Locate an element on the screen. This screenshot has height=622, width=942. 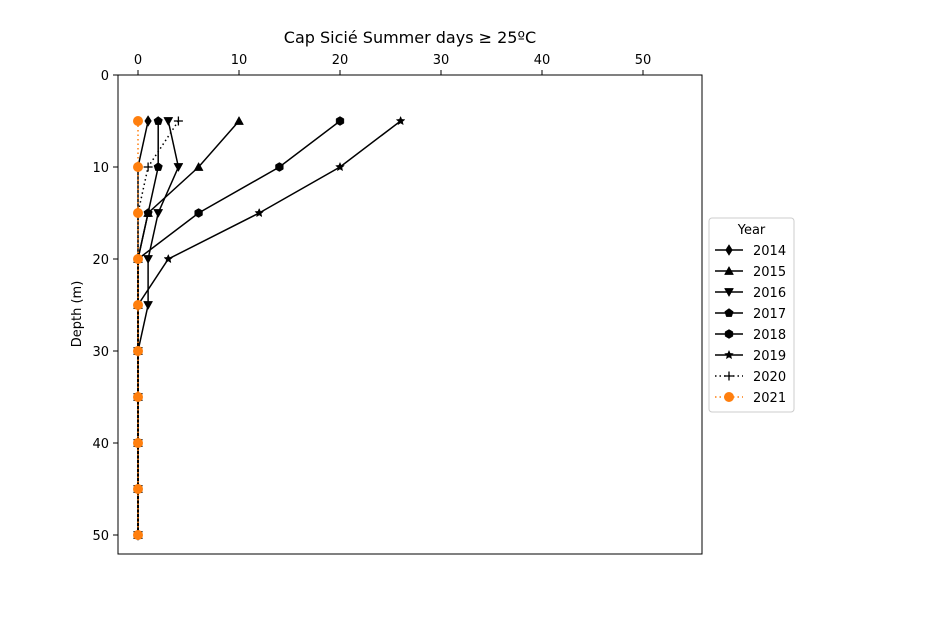
legend-marker-plus is located at coordinates (729, 376).